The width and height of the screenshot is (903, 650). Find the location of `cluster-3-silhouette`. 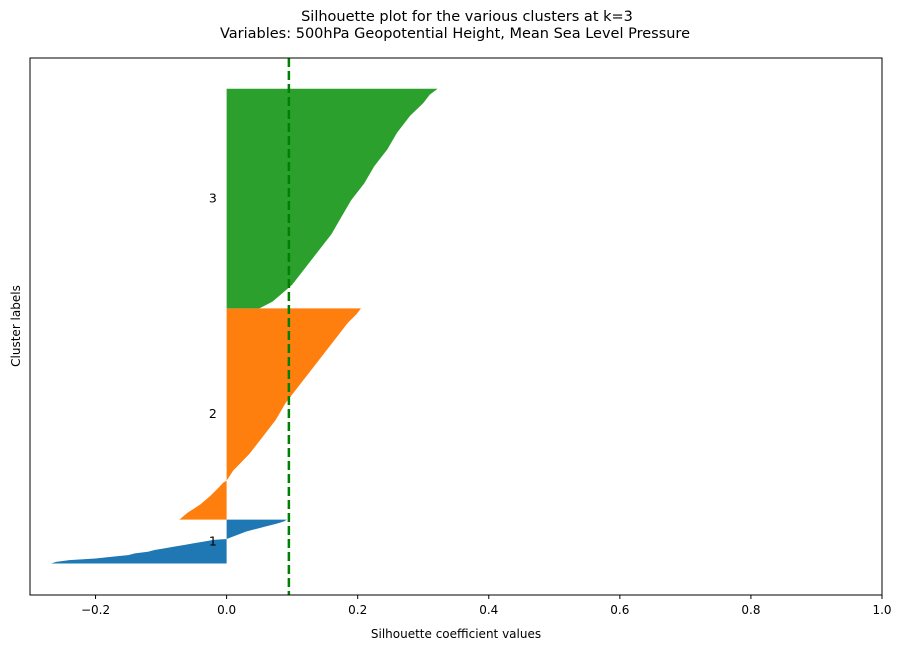

cluster-3-silhouette is located at coordinates (332, 198).